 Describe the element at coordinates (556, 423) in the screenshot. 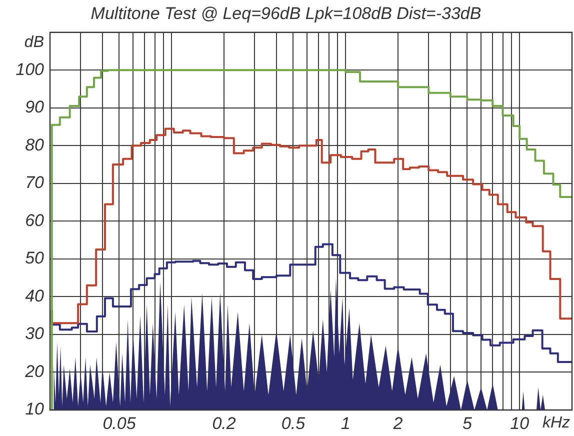

I see `x-axis-title: kHz` at that location.